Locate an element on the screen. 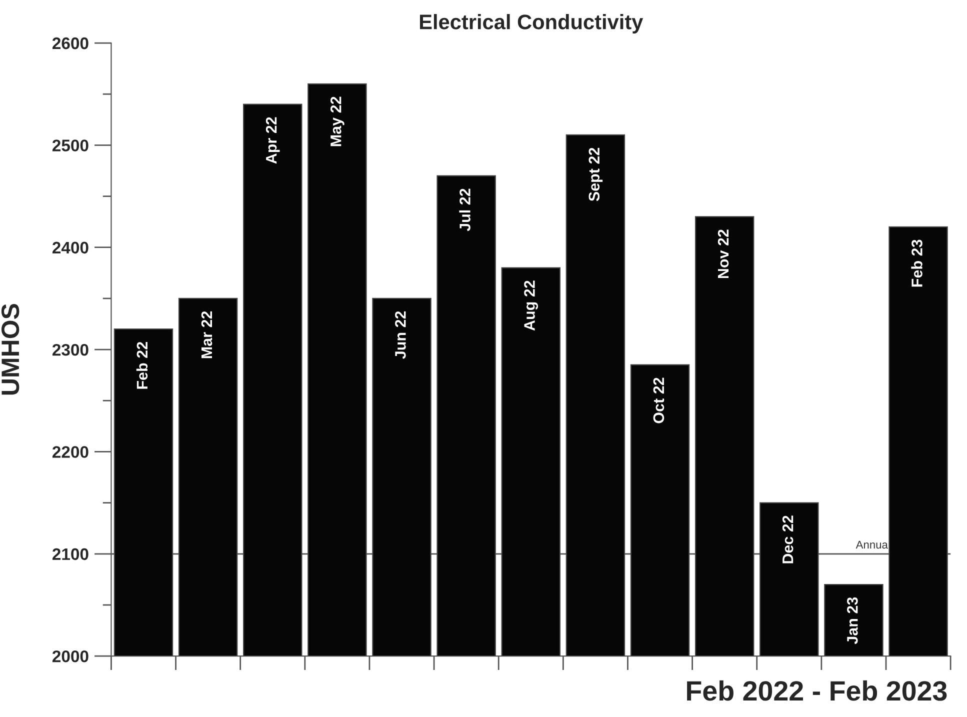  x-tick-label: Nov 22 is located at coordinates (723, 254).